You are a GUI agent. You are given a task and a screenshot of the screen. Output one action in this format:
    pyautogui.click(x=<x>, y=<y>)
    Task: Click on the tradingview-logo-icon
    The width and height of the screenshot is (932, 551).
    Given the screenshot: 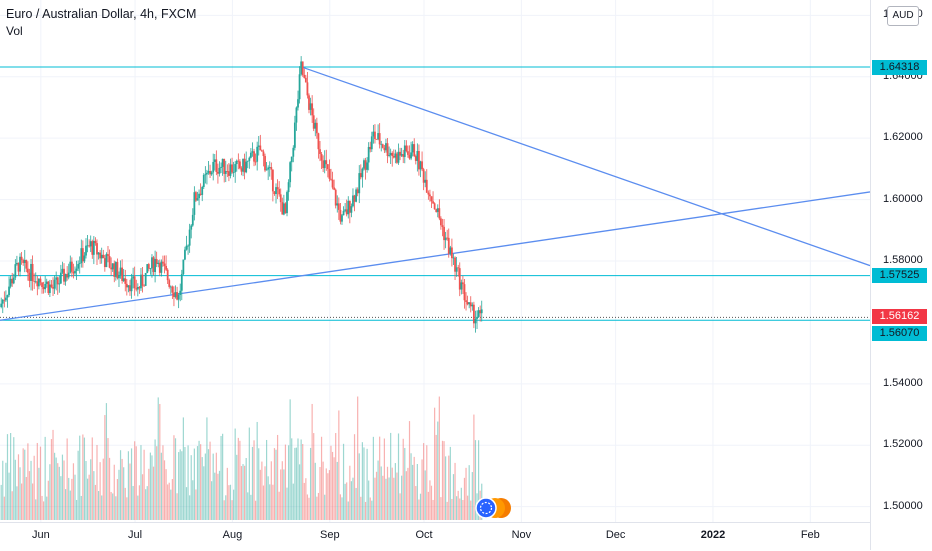 What is the action you would take?
    pyautogui.click(x=494, y=508)
    